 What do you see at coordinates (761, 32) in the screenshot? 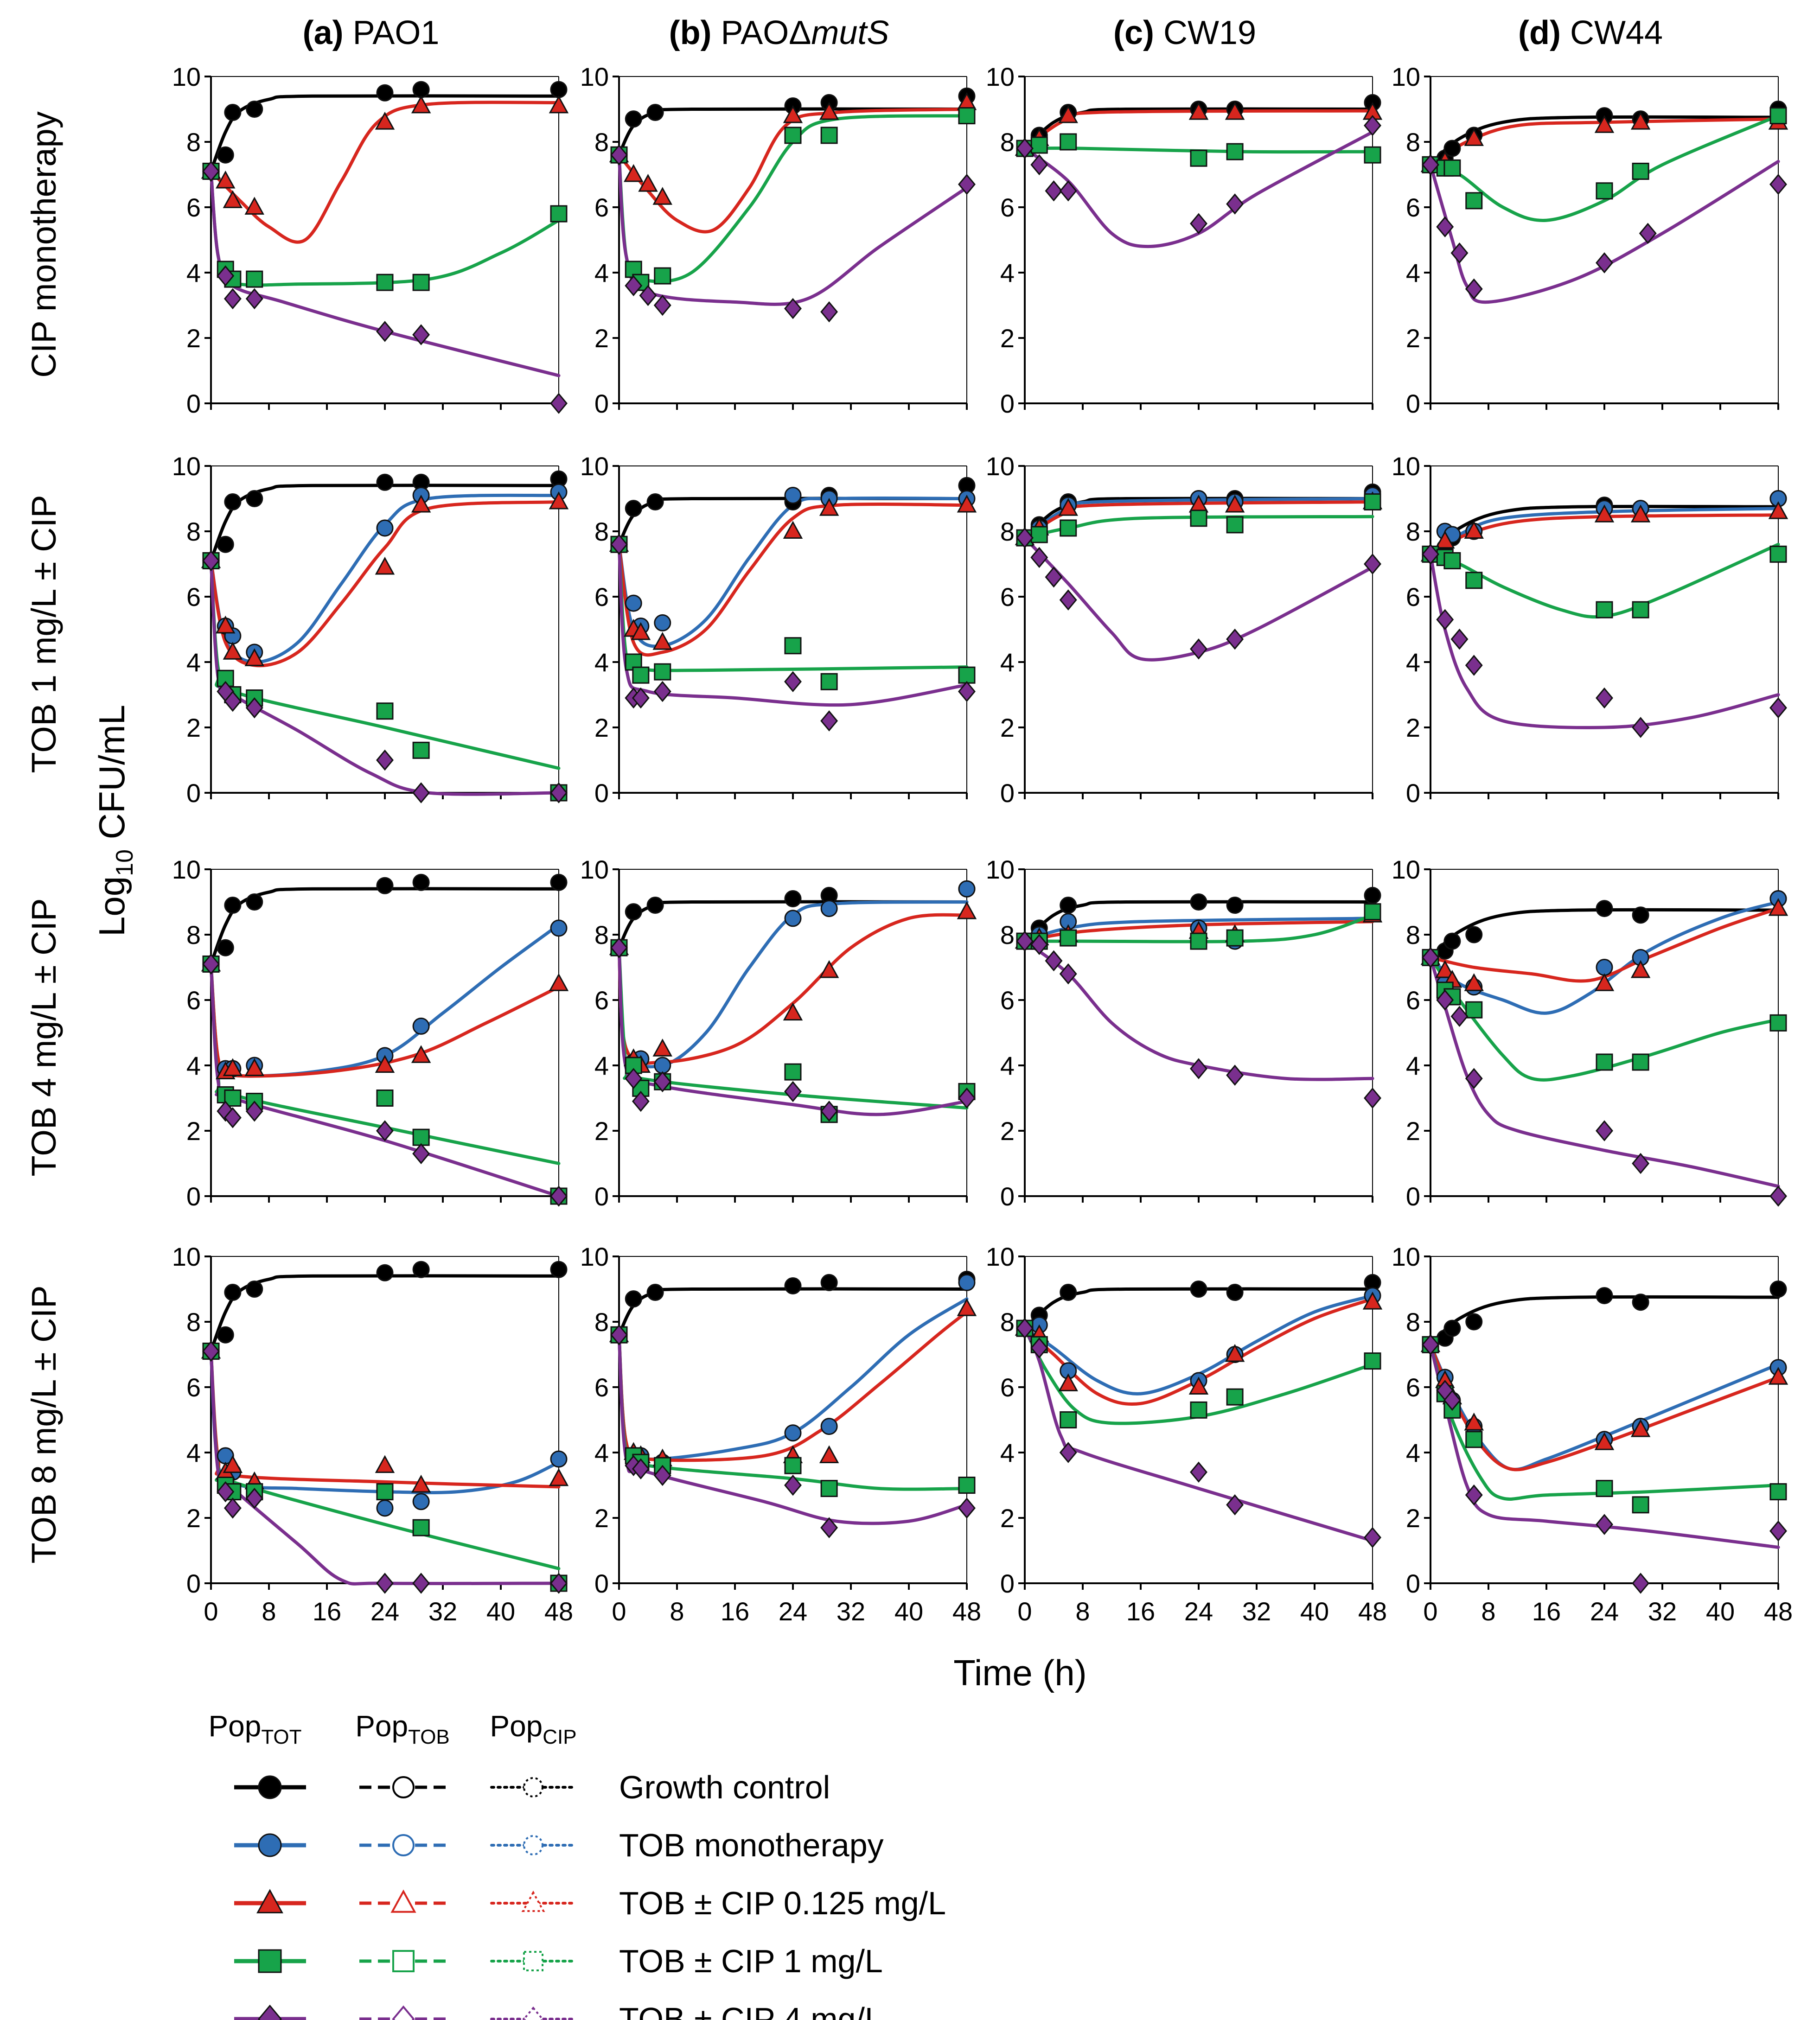
I see `column-strain: PAOΔ` at bounding box center [761, 32].